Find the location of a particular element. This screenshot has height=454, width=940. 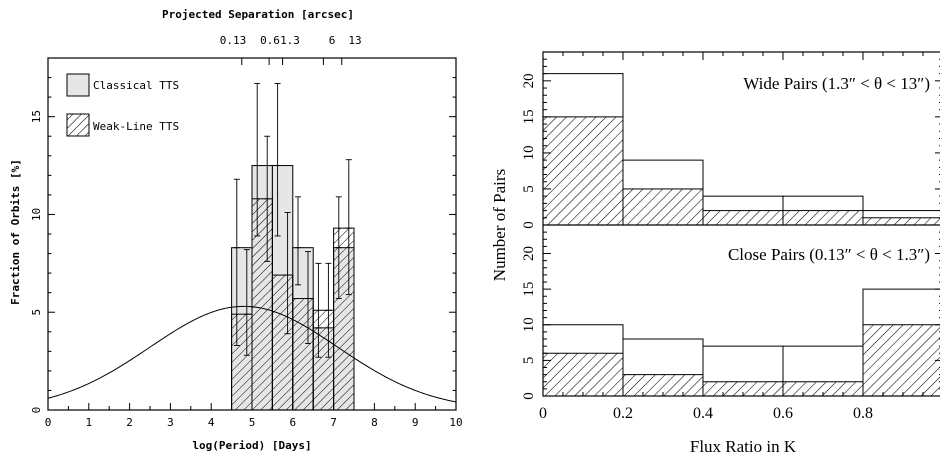

legend-label-weakline: Weak-Line TTS is located at coordinates (136, 126).